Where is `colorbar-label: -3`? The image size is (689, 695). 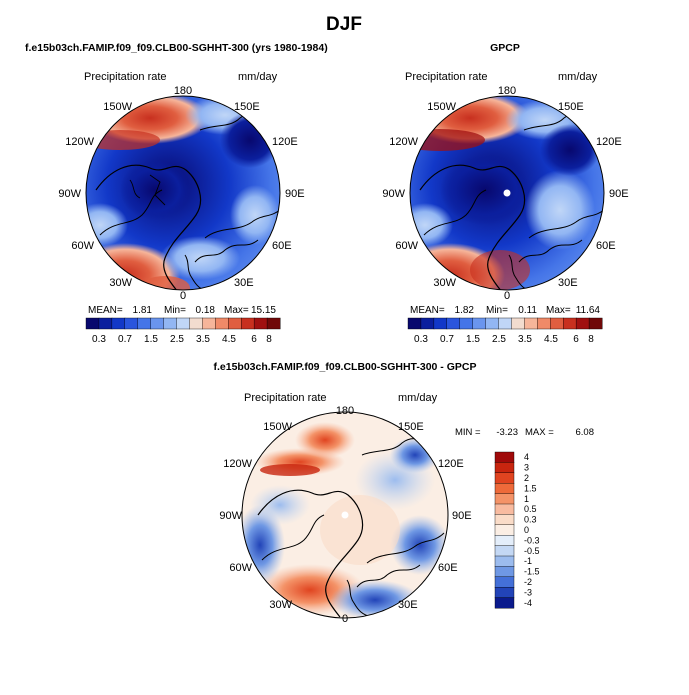 colorbar-label: -3 is located at coordinates (528, 592).